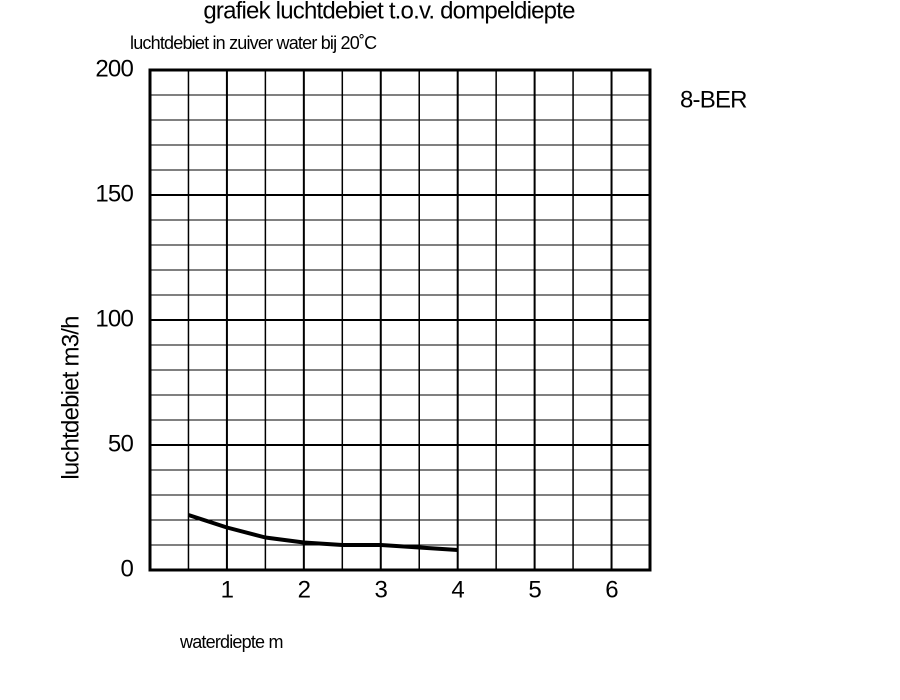 This screenshot has width=900, height=700. I want to click on annotation: 8-BER, so click(713, 99).